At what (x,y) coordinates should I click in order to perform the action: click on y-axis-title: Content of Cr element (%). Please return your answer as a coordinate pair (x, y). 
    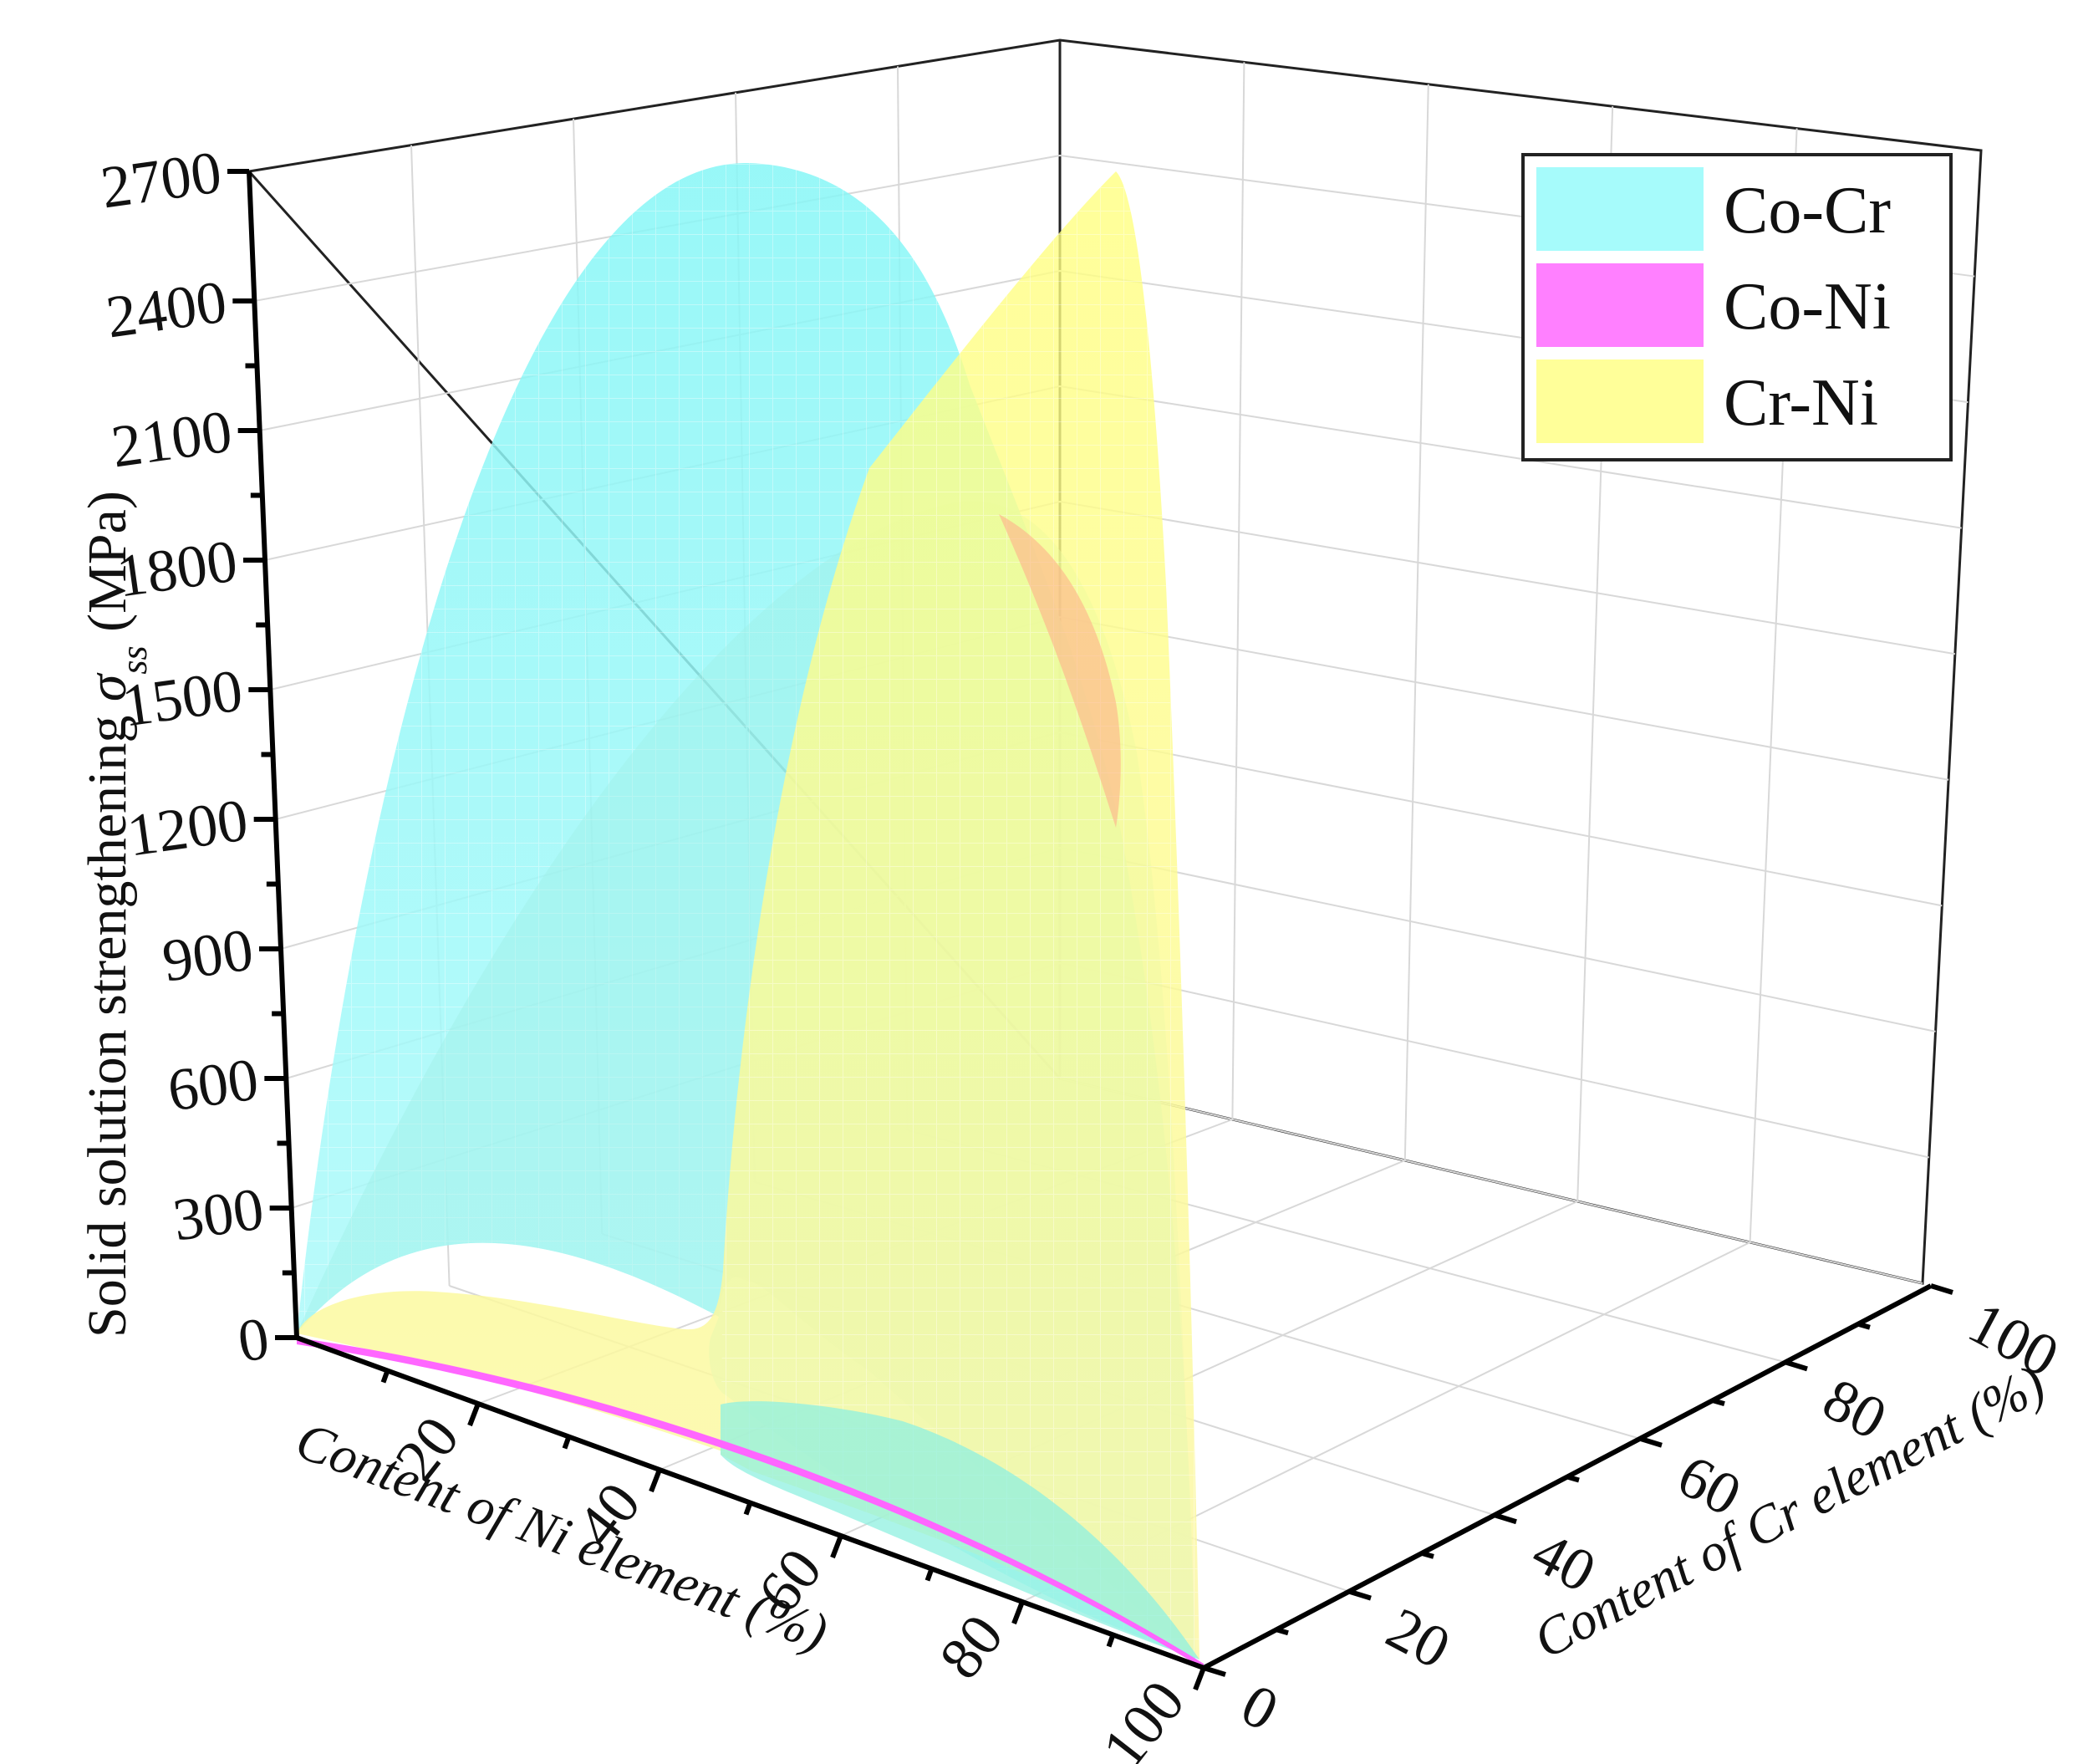
    Looking at the image, I should click on (1790, 1512).